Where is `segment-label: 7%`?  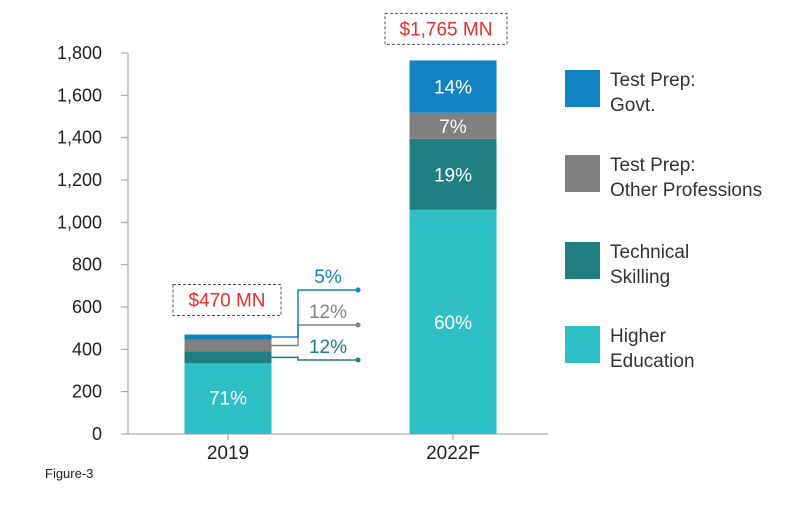 segment-label: 7% is located at coordinates (453, 127).